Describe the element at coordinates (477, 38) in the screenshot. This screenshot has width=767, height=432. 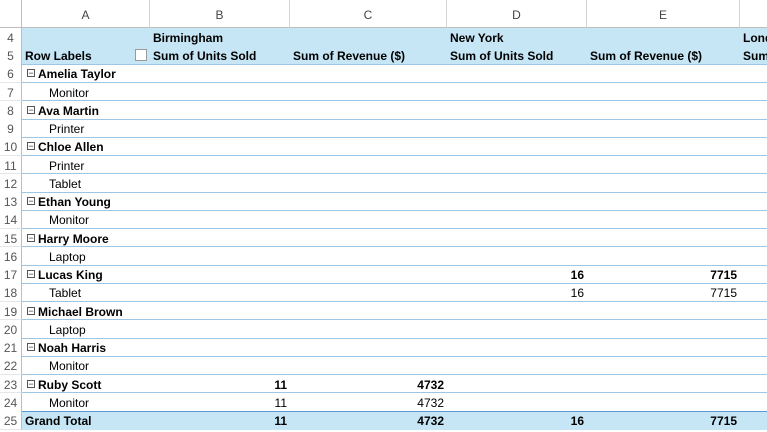
I see `text-cell: New York` at that location.